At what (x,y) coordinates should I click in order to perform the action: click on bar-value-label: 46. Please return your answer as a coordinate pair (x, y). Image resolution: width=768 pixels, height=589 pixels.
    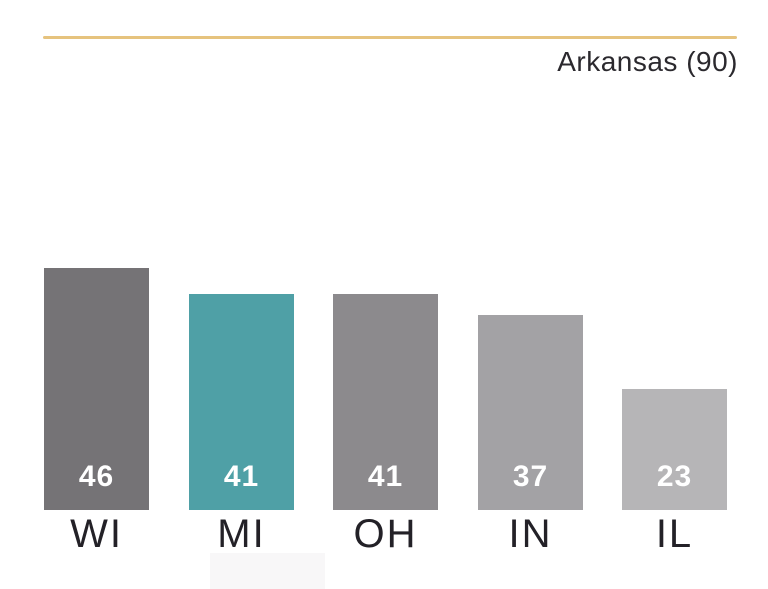
    Looking at the image, I should click on (96, 476).